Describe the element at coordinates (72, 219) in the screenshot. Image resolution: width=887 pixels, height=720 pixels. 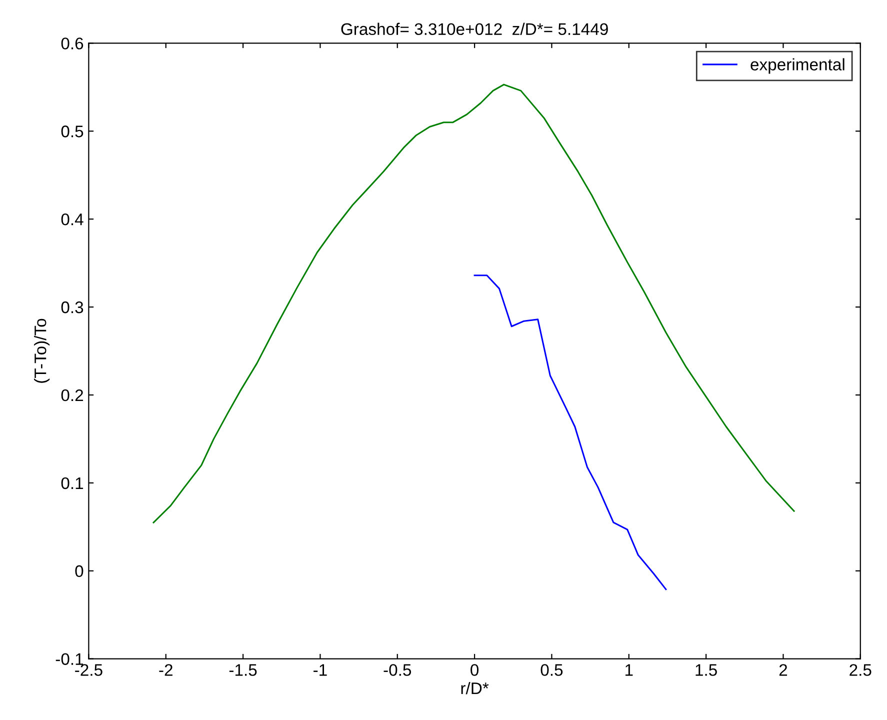
I see `y-tick-label: 0.4` at that location.